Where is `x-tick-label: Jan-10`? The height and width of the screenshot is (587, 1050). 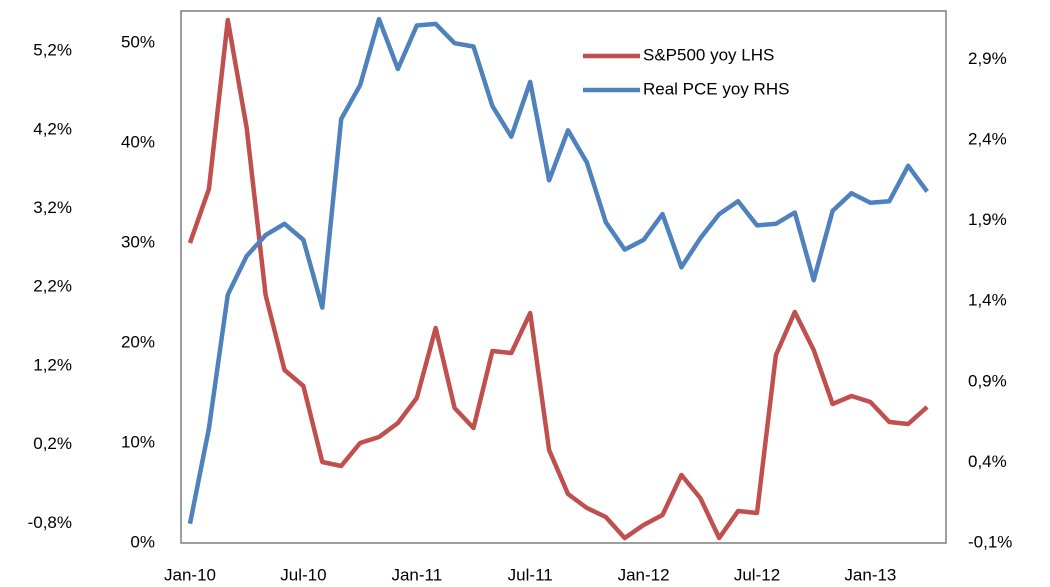
x-tick-label: Jan-10 is located at coordinates (190, 574).